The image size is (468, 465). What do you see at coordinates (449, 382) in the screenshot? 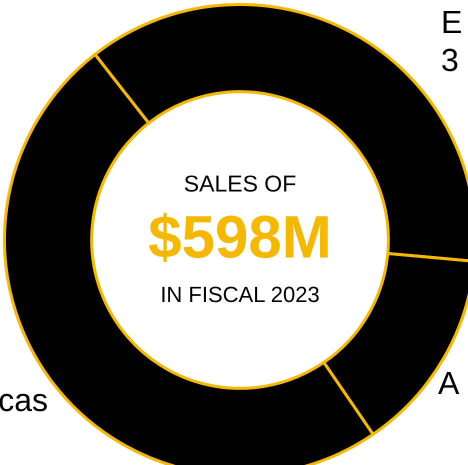
I see `slice-label: A` at bounding box center [449, 382].